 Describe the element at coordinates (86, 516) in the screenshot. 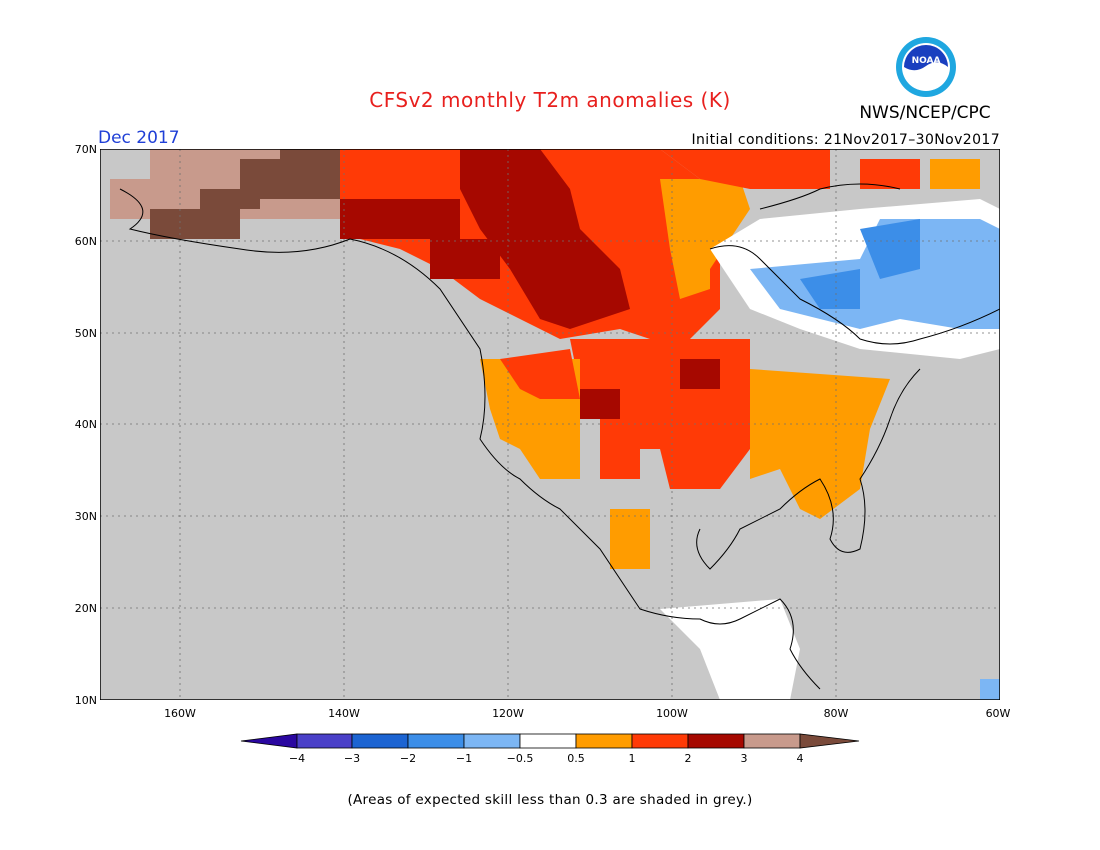

I see `lat-label: 30N` at that location.